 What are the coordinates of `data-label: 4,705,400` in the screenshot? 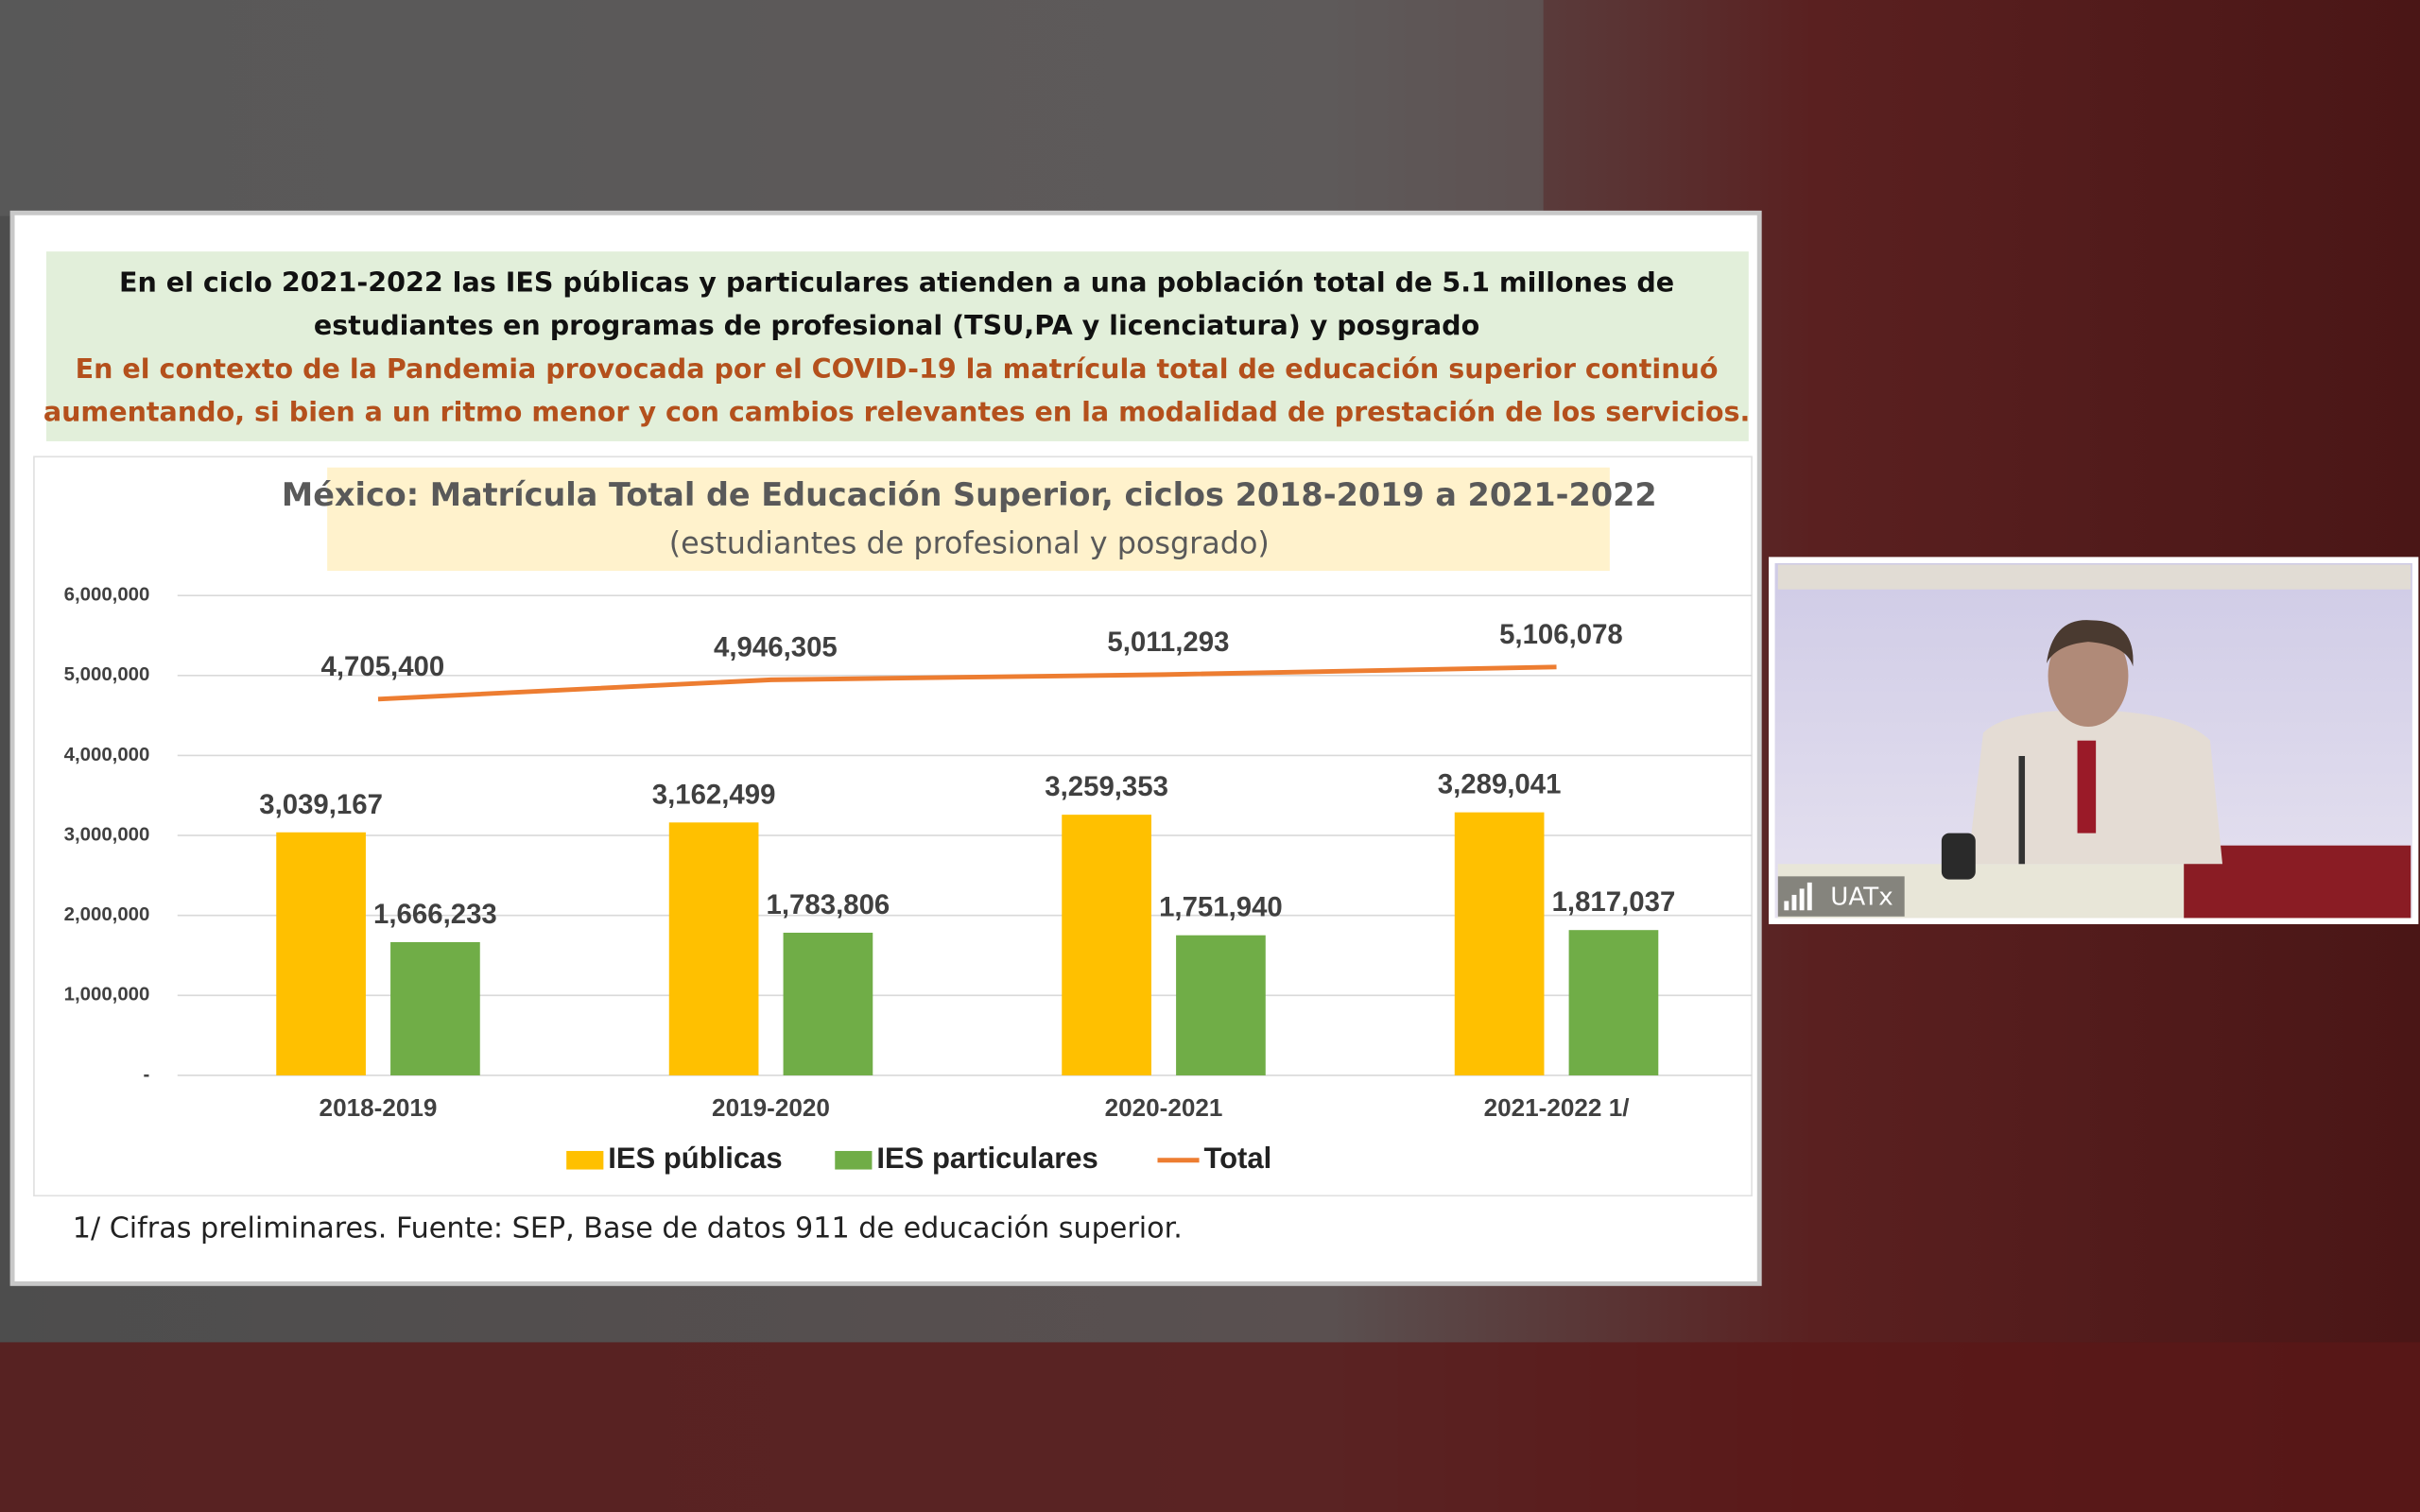 It's located at (383, 666).